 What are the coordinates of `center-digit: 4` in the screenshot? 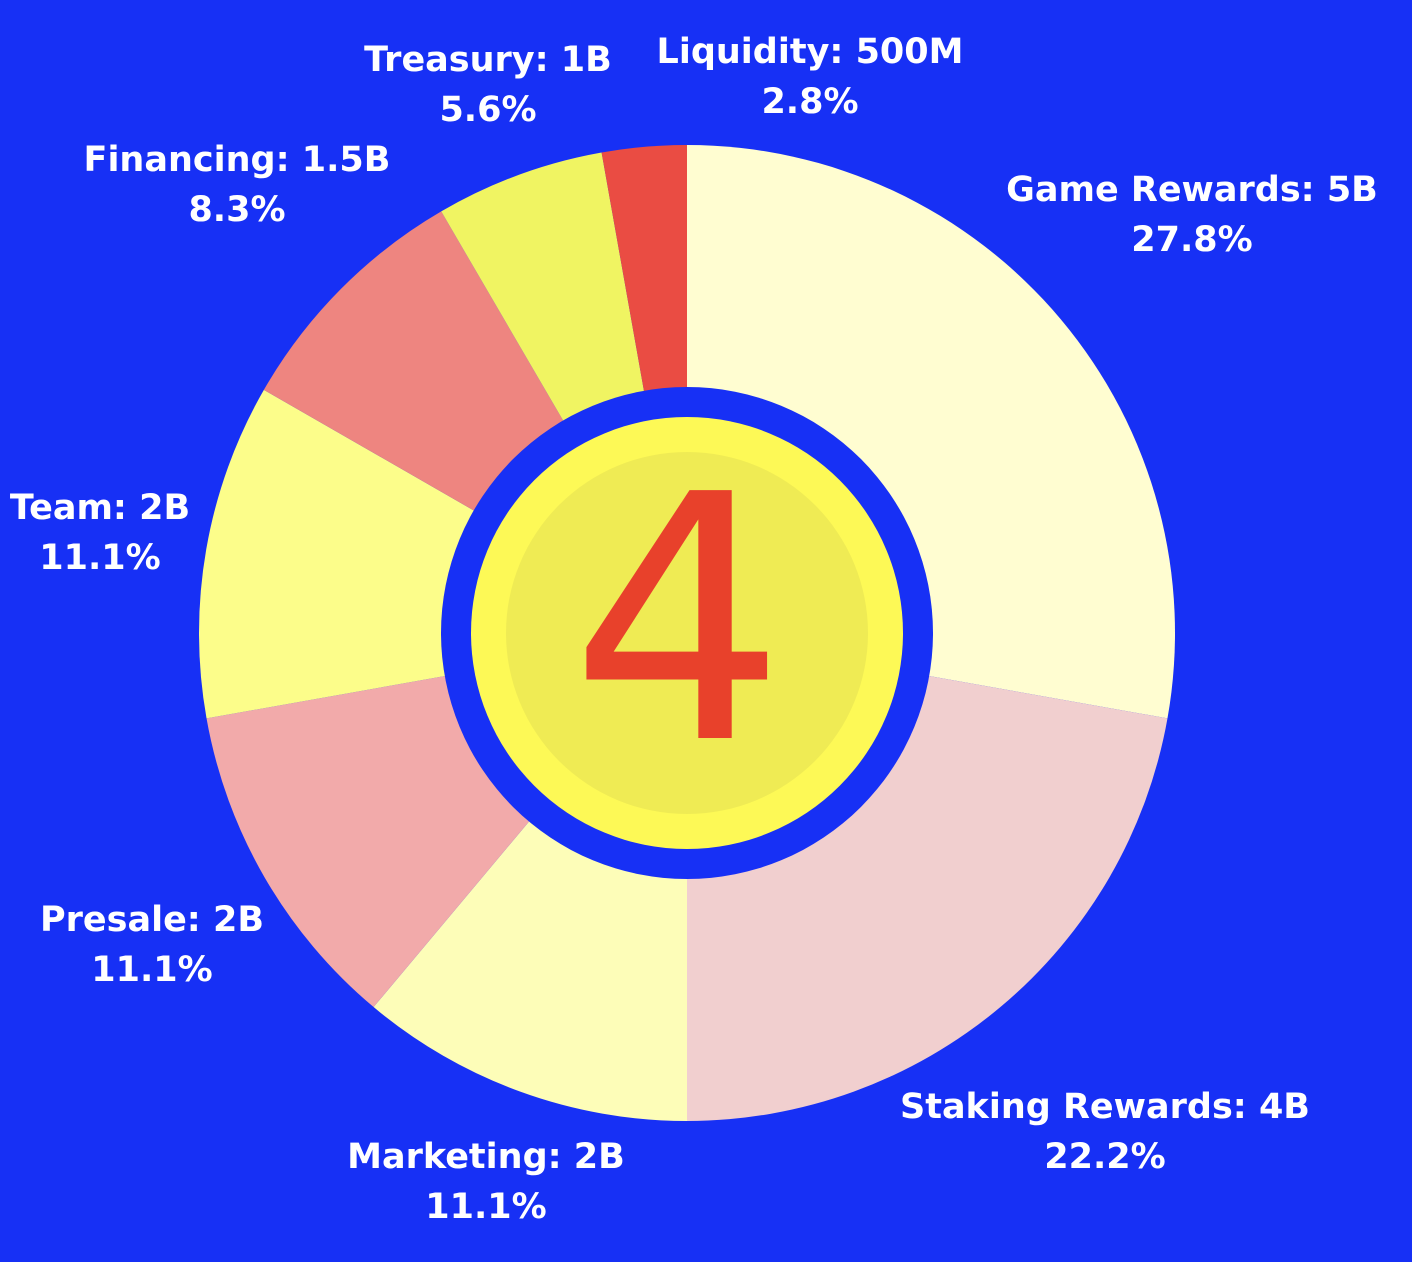 It's located at (678, 621).